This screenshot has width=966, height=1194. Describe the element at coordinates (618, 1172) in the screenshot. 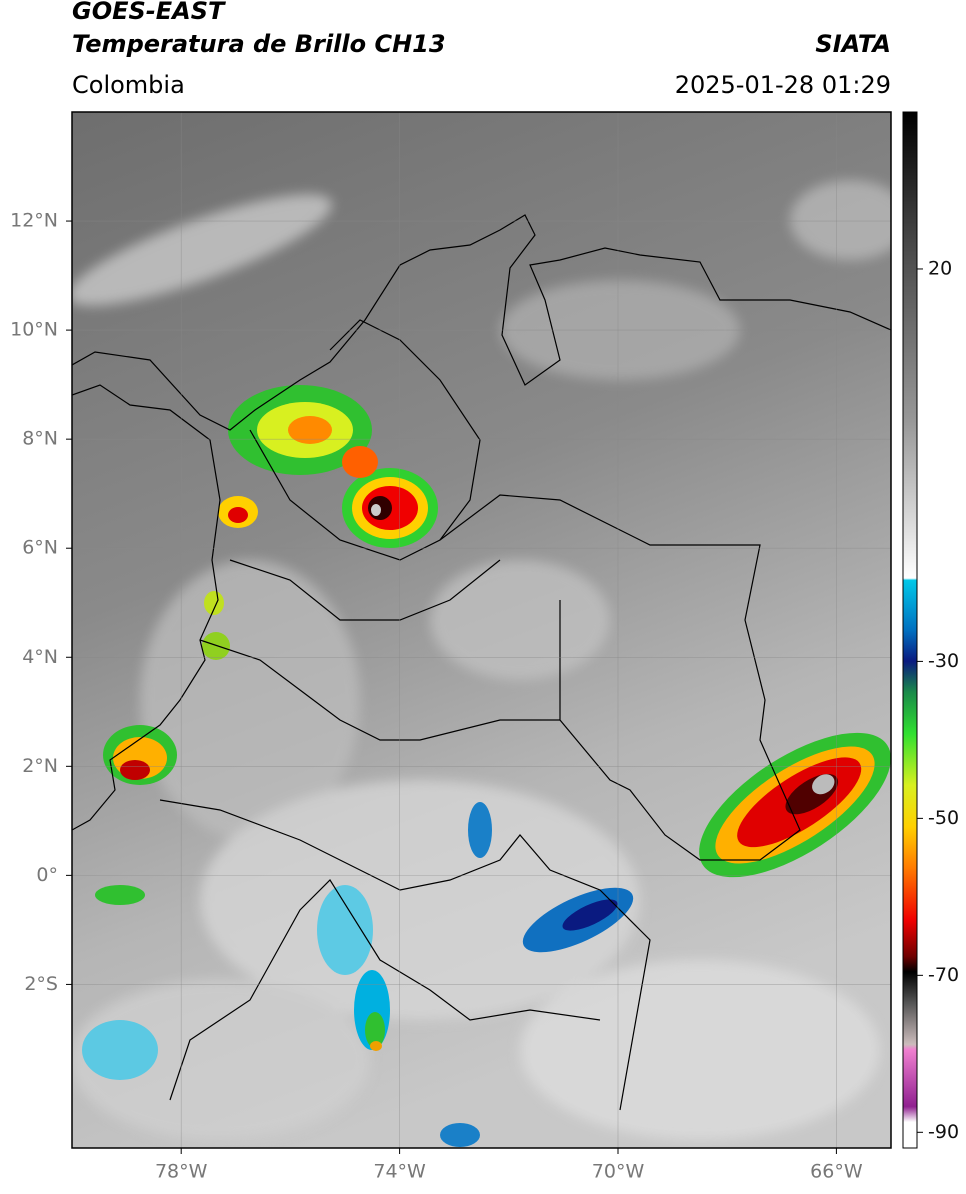

I see `x-tick-label: 70°W` at that location.